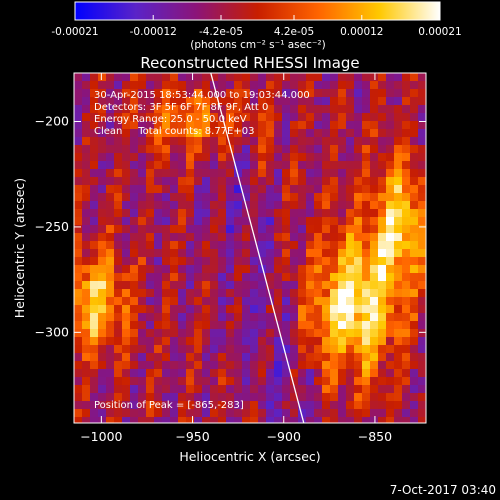 The width and height of the screenshot is (500, 500). Describe the element at coordinates (443, 490) in the screenshot. I see `timestamp-label: 7-Oct-2017 03:40` at that location.